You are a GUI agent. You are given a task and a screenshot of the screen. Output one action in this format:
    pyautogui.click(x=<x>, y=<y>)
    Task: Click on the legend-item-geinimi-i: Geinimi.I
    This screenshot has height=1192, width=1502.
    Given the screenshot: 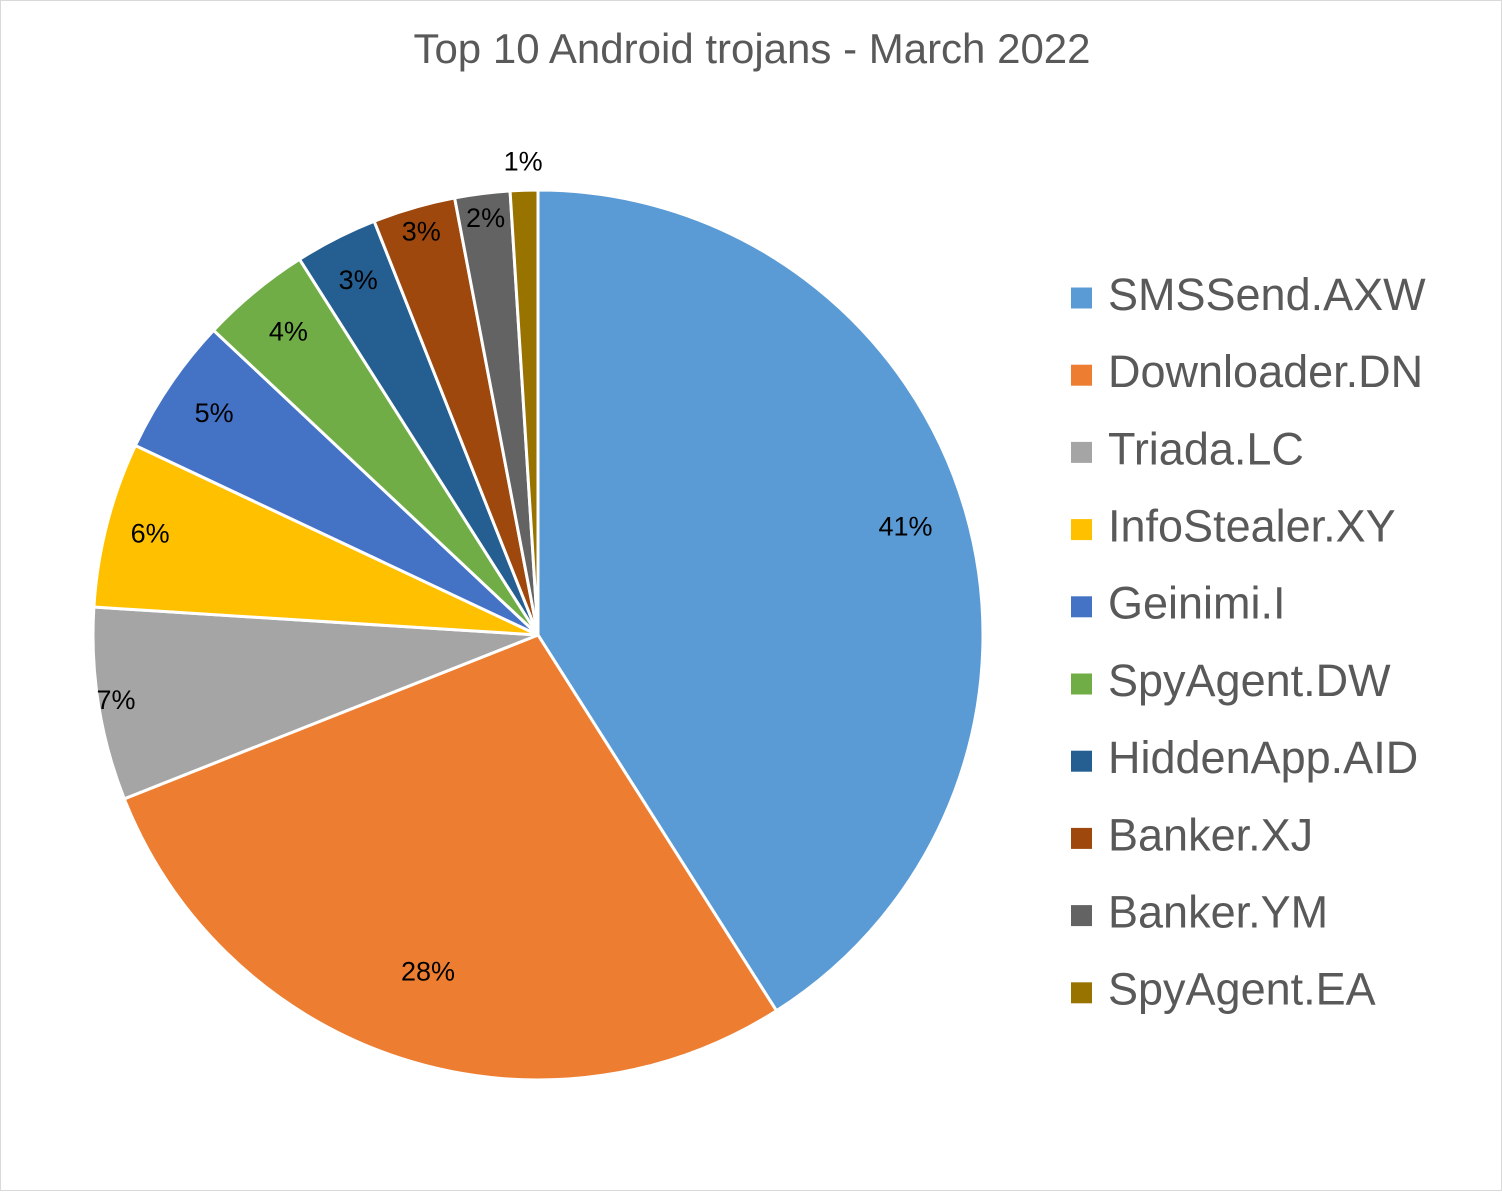 What is the action you would take?
    pyautogui.click(x=1178, y=603)
    